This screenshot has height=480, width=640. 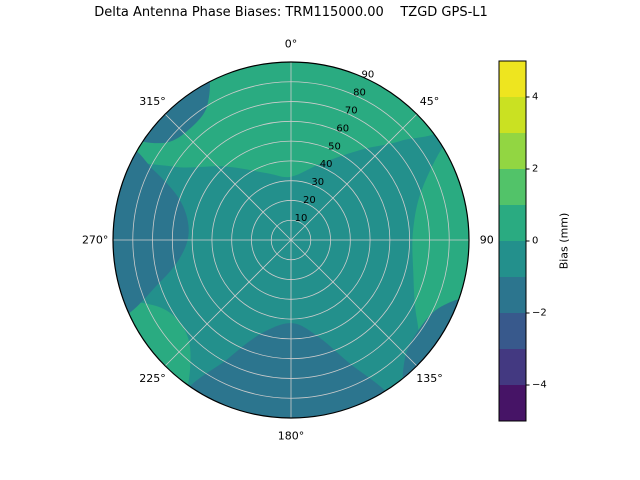 I want to click on colorbar-axis-label: Bias (mm), so click(x=564, y=241).